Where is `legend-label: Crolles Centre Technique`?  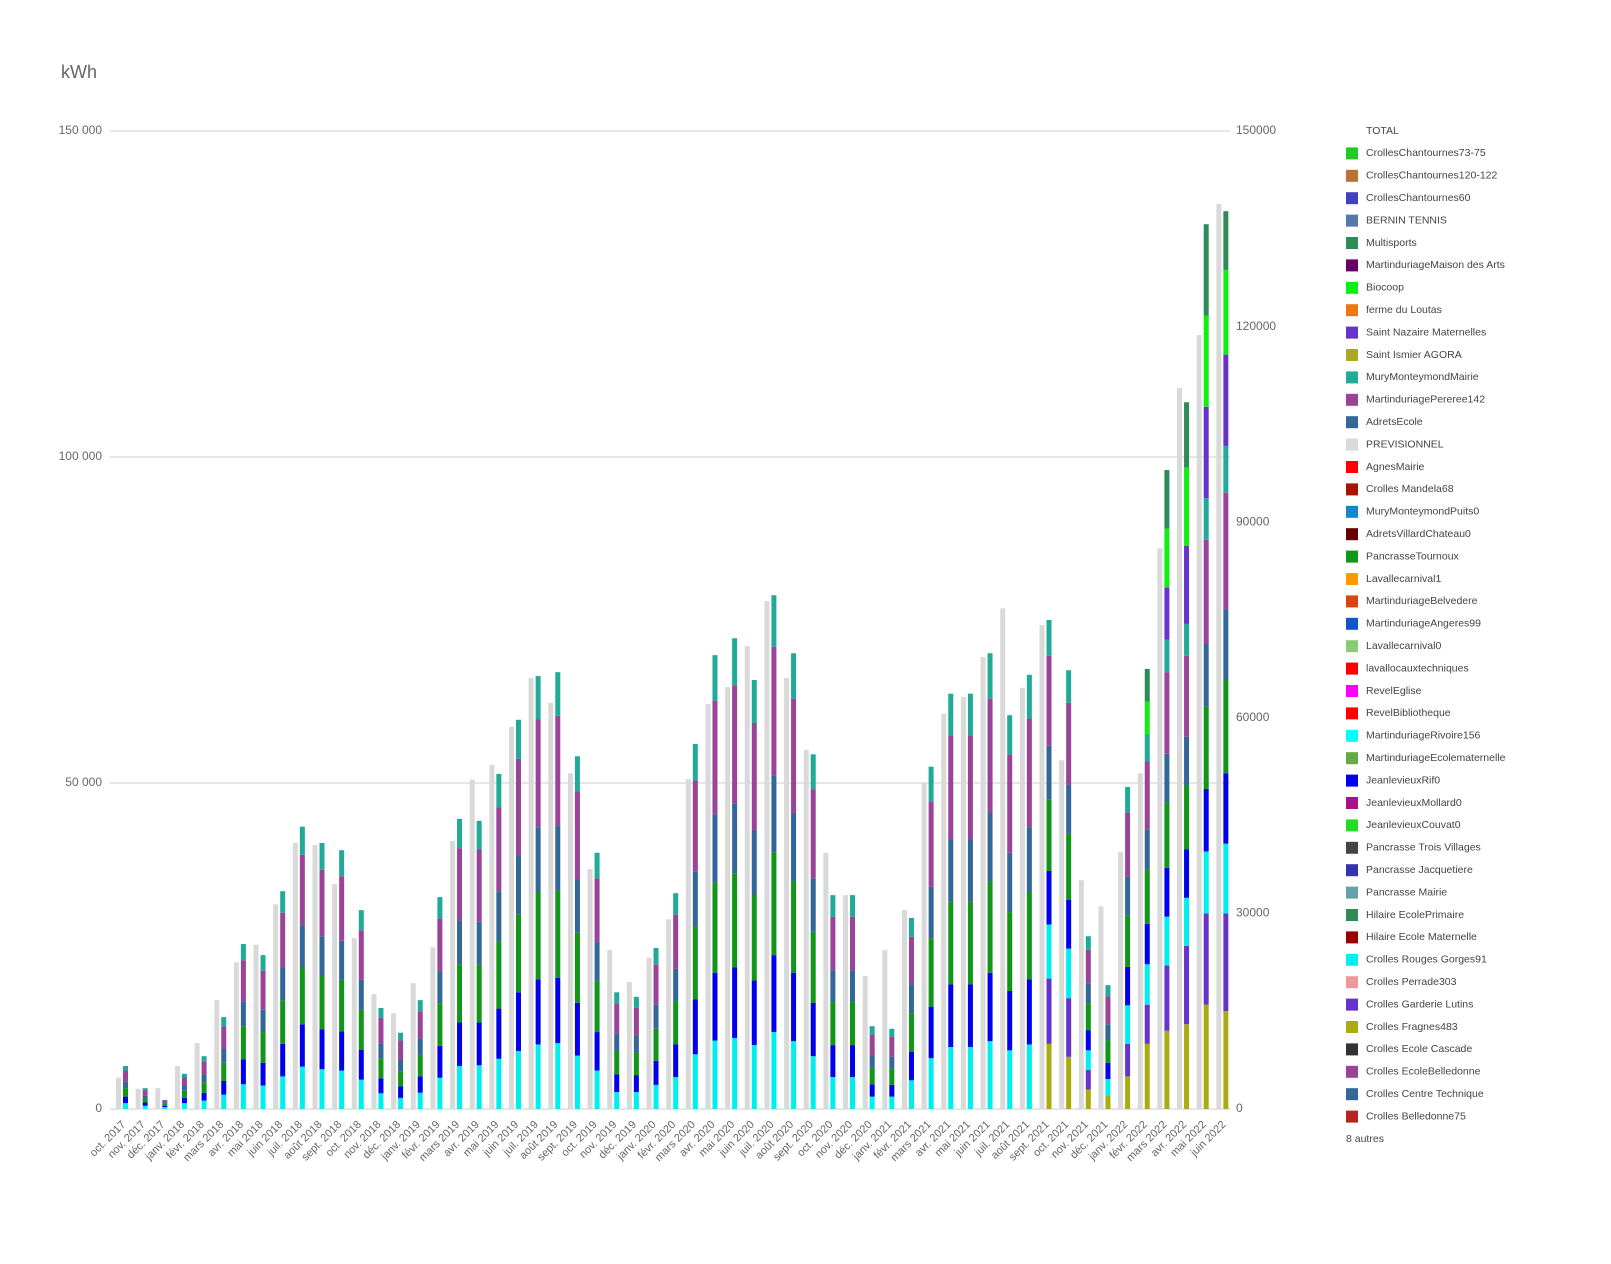 legend-label: Crolles Centre Technique is located at coordinates (1425, 1094).